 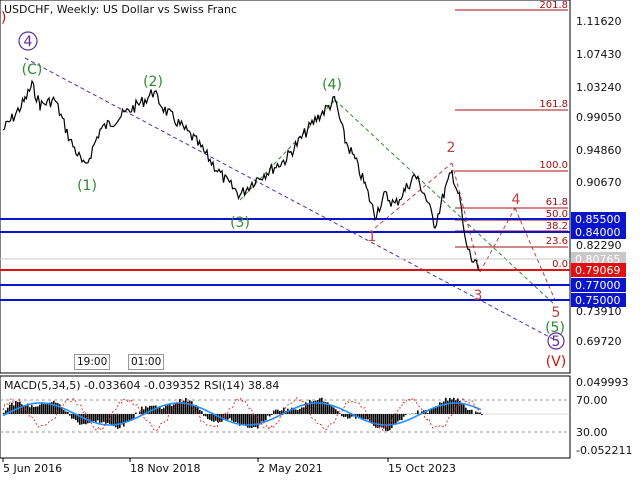 I want to click on time-marker-box: 01:00, so click(x=146, y=362).